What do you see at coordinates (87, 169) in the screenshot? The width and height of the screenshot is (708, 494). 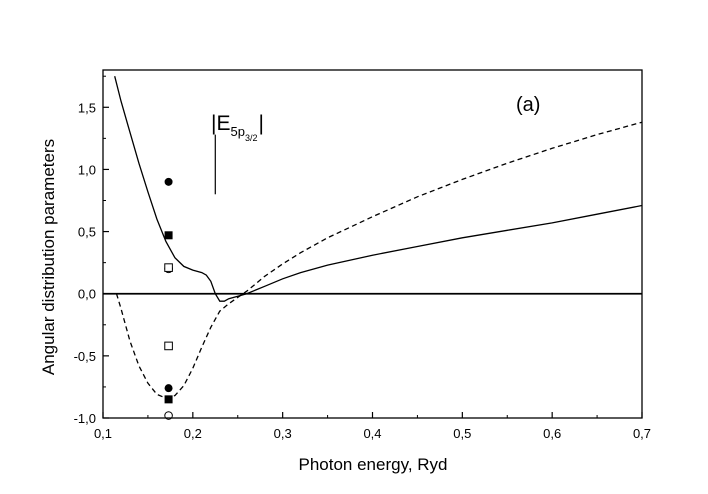 I see `y-tick-label: 1,0` at bounding box center [87, 169].